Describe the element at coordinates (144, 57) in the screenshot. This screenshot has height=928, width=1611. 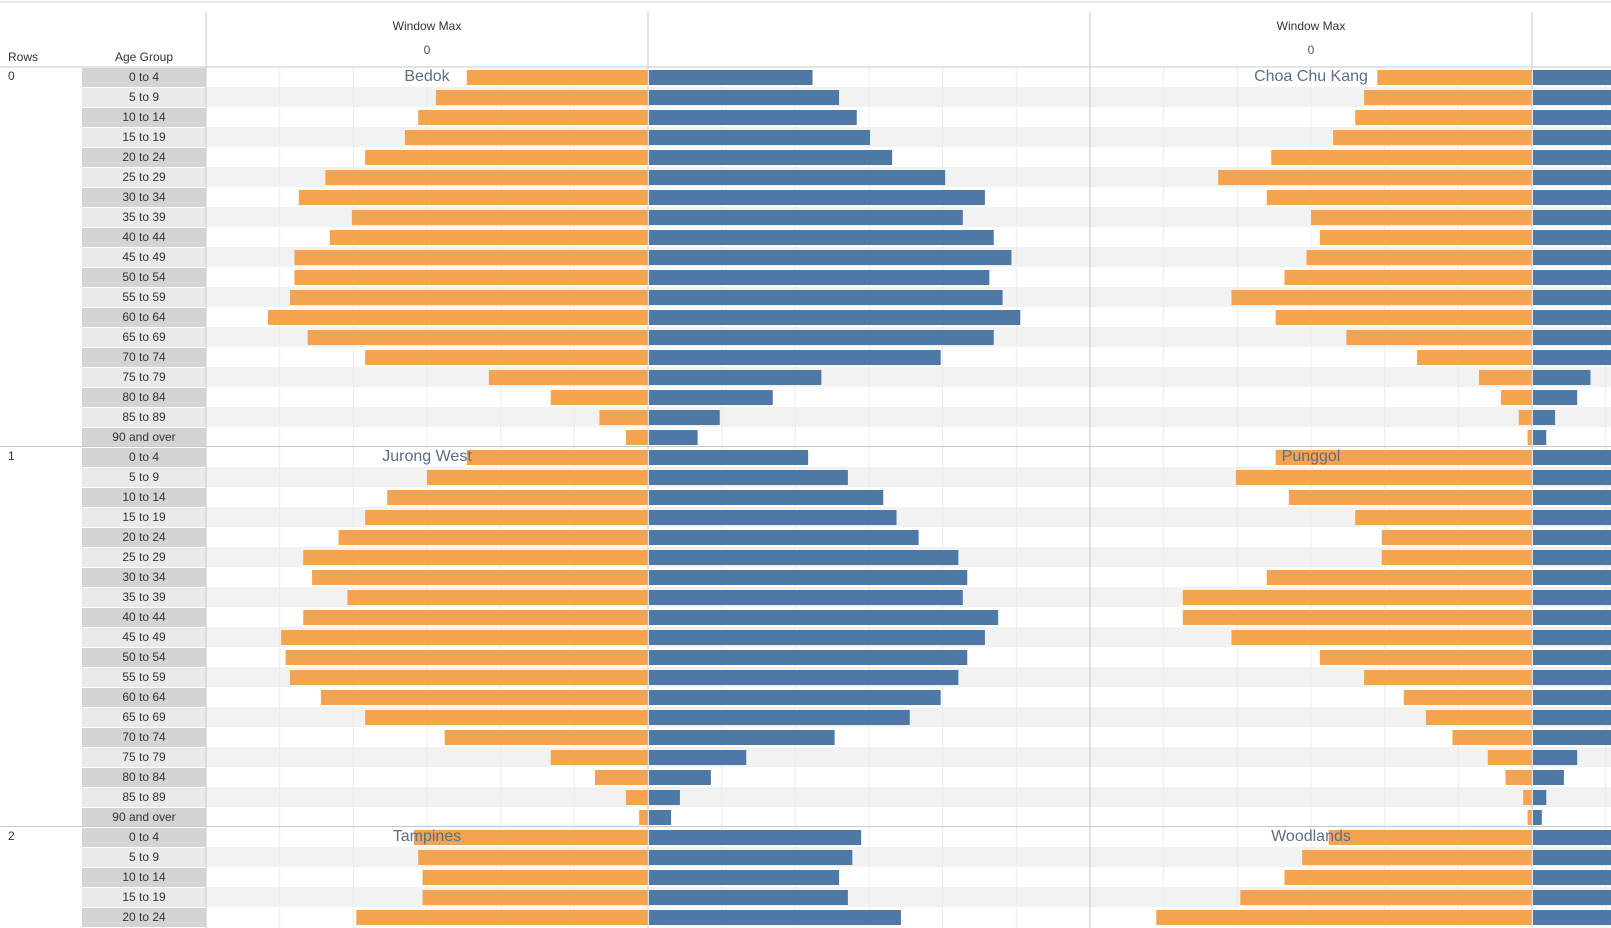
I see `age-group-header: Age Group` at that location.